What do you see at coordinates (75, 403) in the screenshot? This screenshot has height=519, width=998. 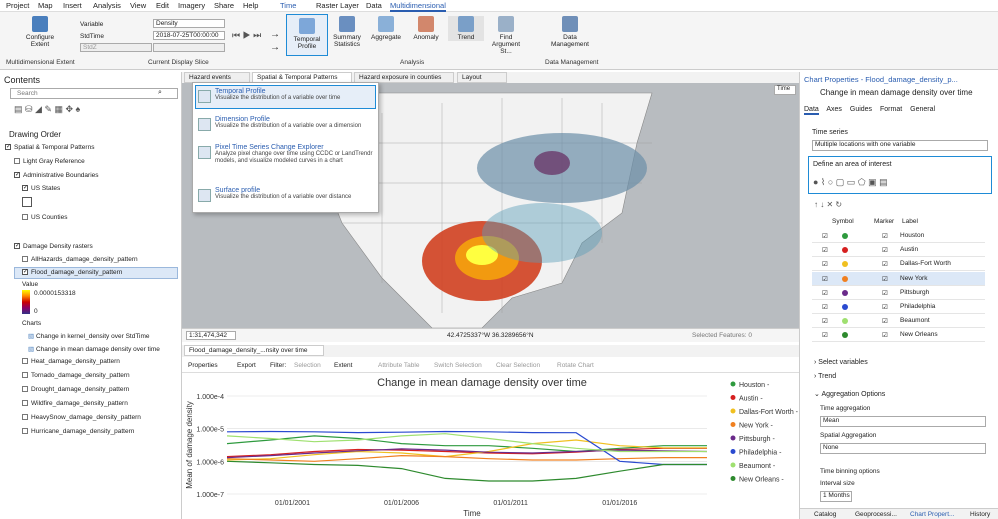 I see `layer-wildfire: Wildfire_damage_density_pattern` at bounding box center [75, 403].